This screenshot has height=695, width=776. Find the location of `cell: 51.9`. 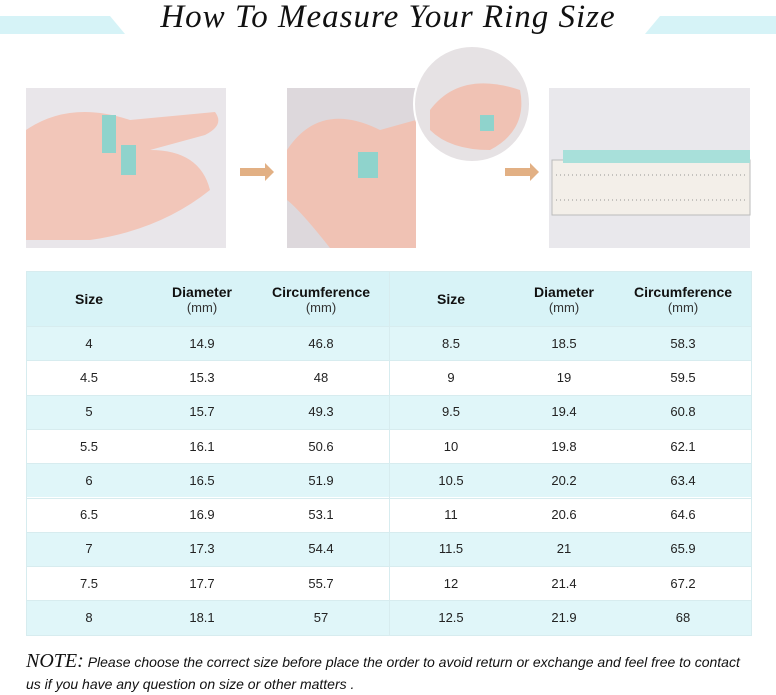

cell: 51.9 is located at coordinates (321, 480).